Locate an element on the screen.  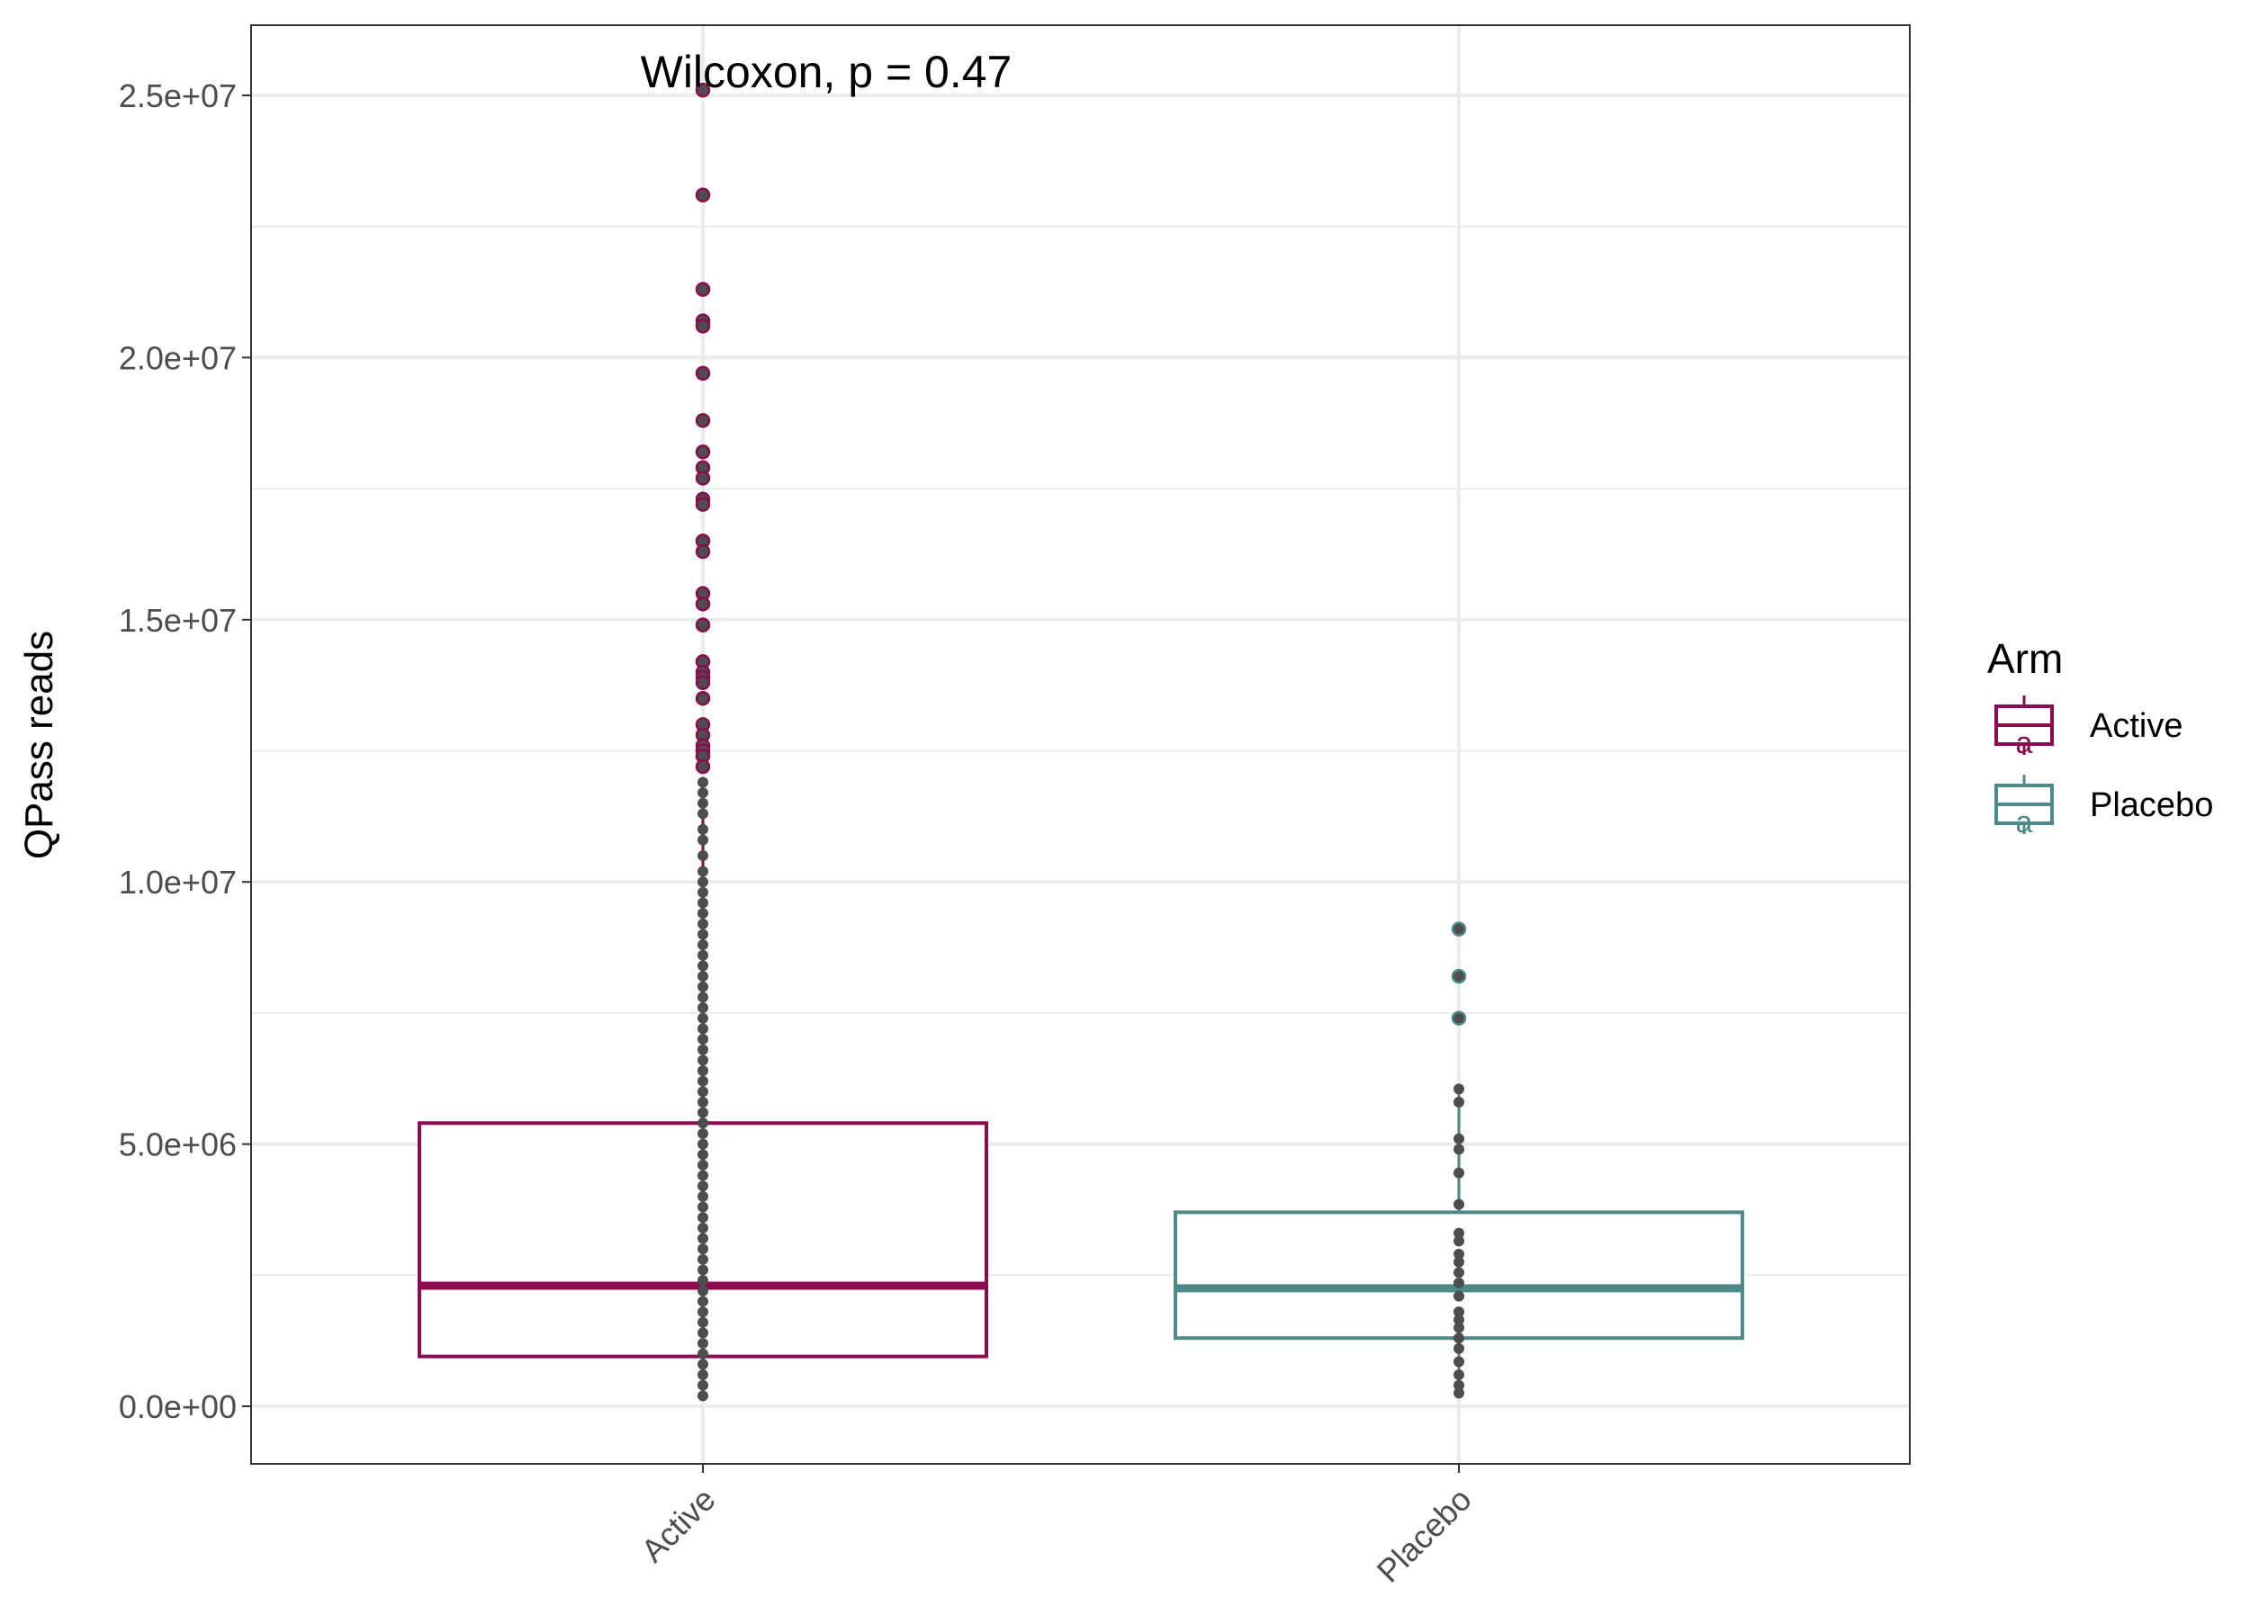
legend: Arm a Active a Placebo is located at coordinates (2100, 737).